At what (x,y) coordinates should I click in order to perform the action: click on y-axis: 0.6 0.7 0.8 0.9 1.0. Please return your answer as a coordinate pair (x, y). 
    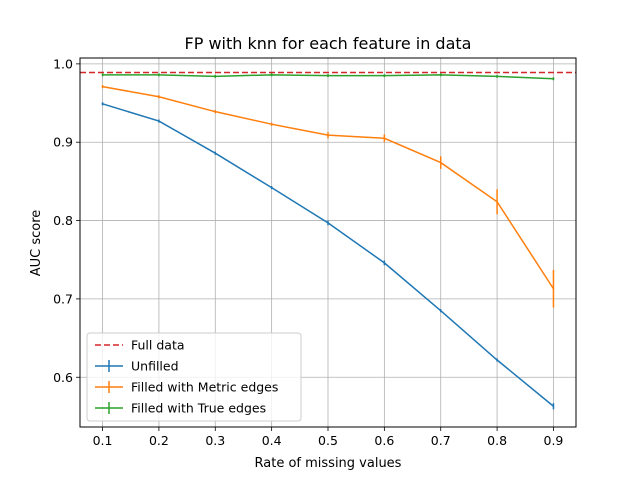
    Looking at the image, I should click on (66, 220).